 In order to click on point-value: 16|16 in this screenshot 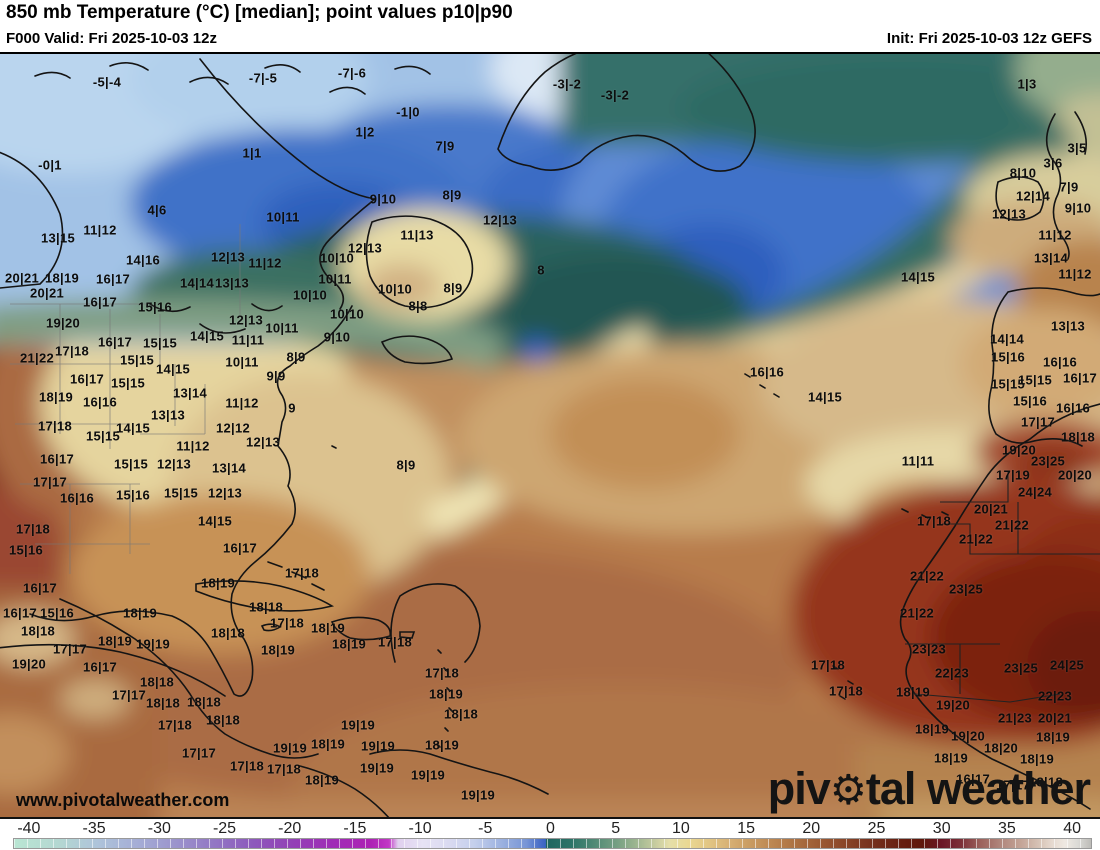, I will do `click(1073, 408)`.